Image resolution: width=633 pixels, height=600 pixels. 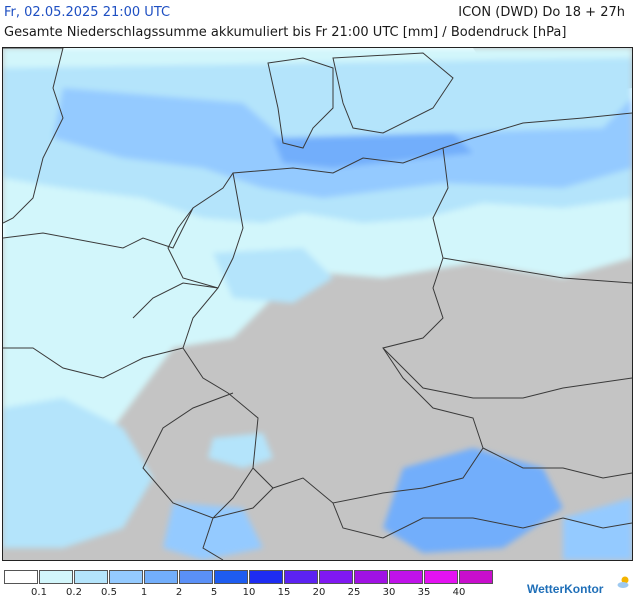 I want to click on forecast-date: Fr, 02.05.2025 21:00 UTC, so click(x=87, y=12).